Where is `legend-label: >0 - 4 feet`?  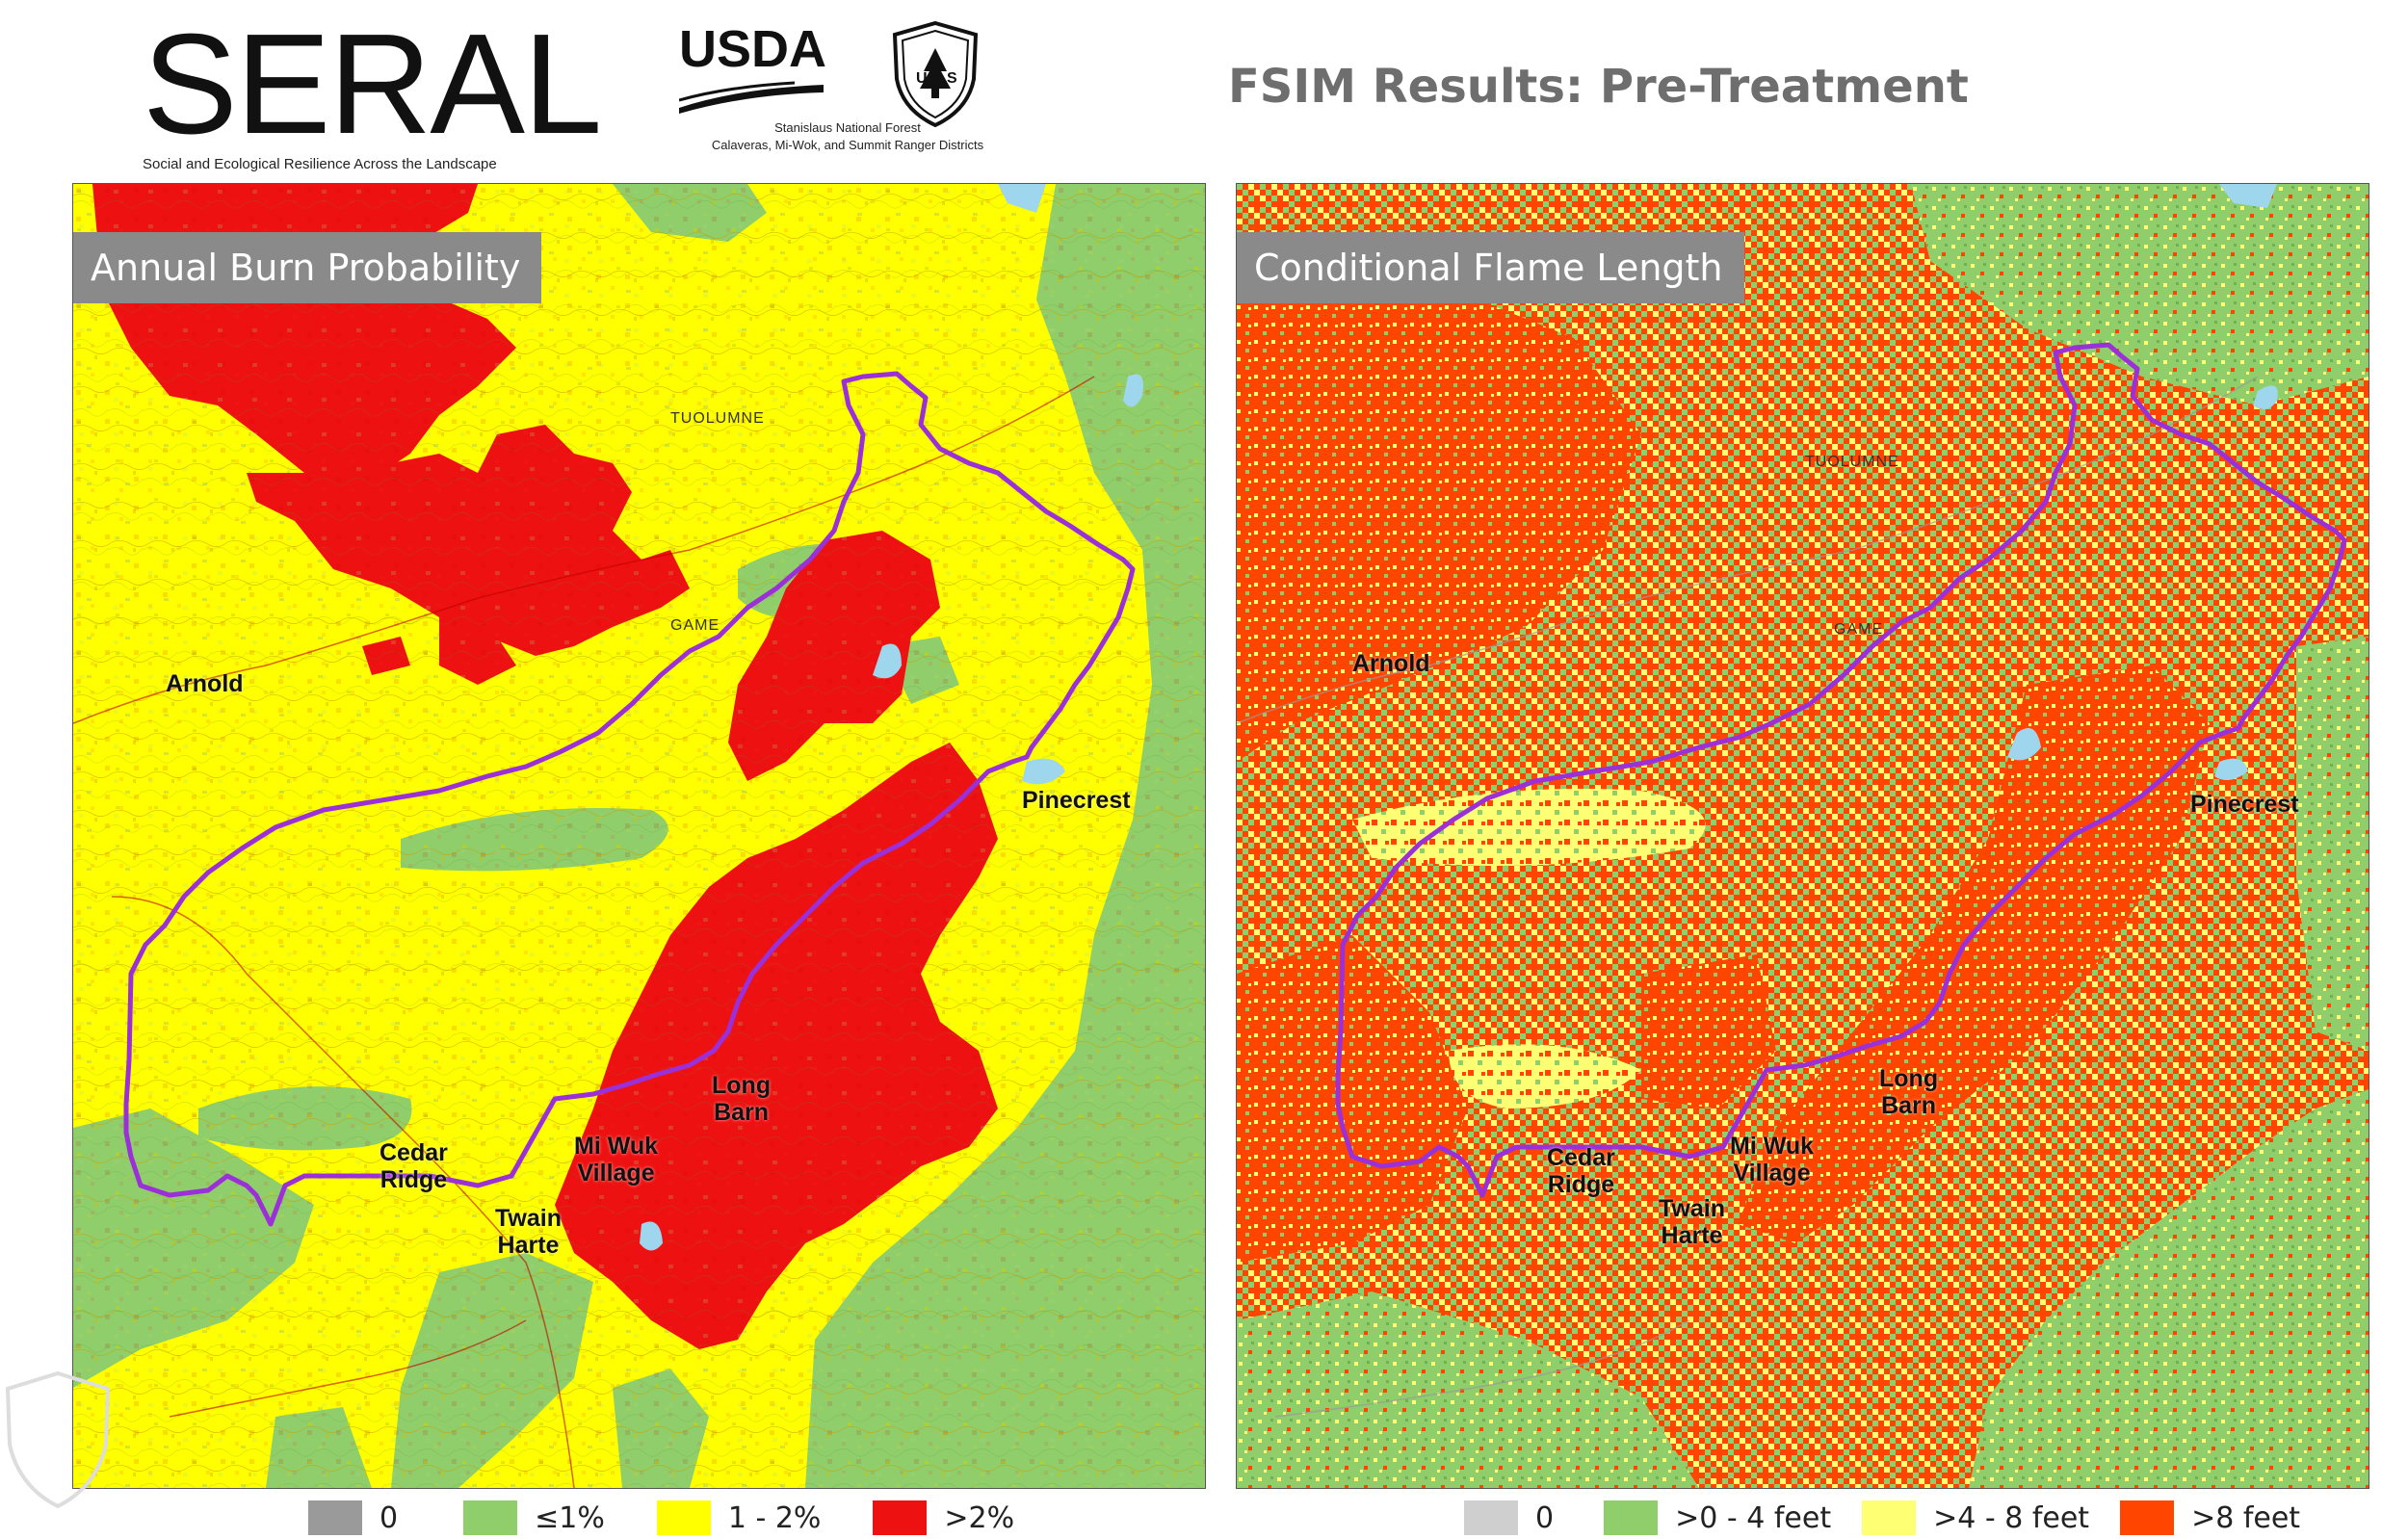 legend-label: >0 - 4 feet is located at coordinates (1753, 1518).